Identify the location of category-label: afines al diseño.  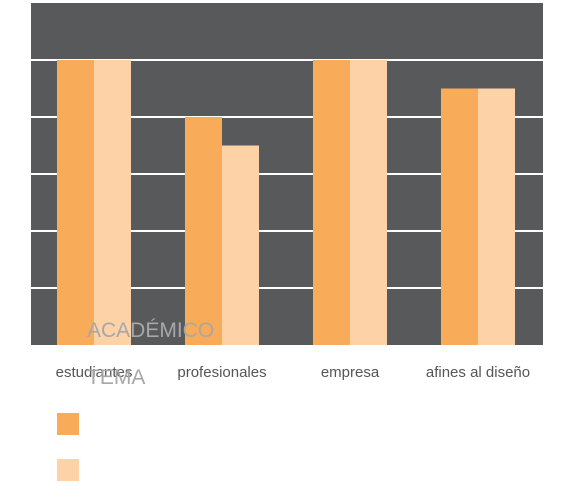
(478, 372).